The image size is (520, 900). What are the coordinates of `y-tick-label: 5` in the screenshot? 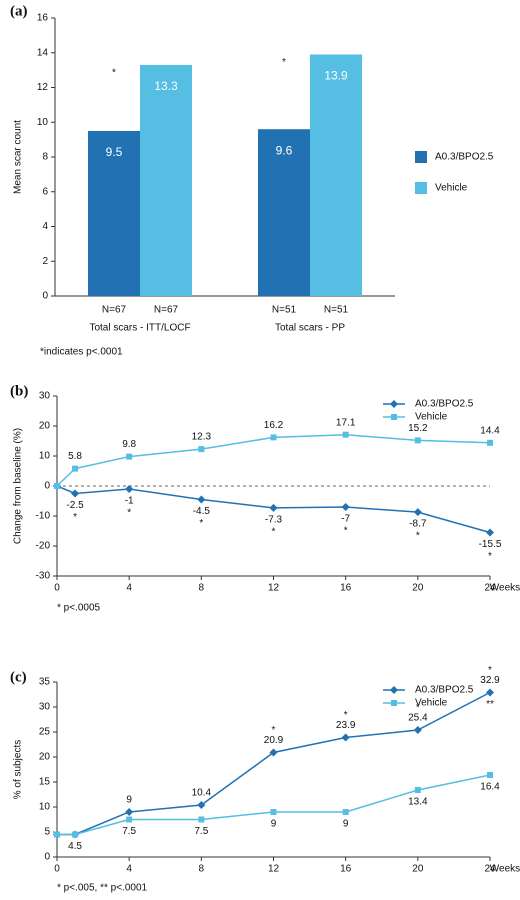 It's located at (47, 832).